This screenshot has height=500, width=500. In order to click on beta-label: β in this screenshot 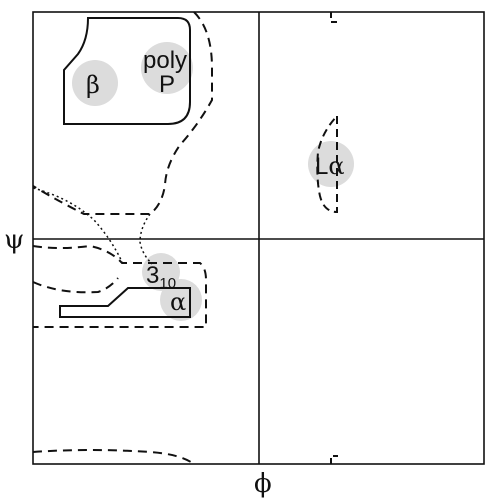, I will do `click(93, 85)`.